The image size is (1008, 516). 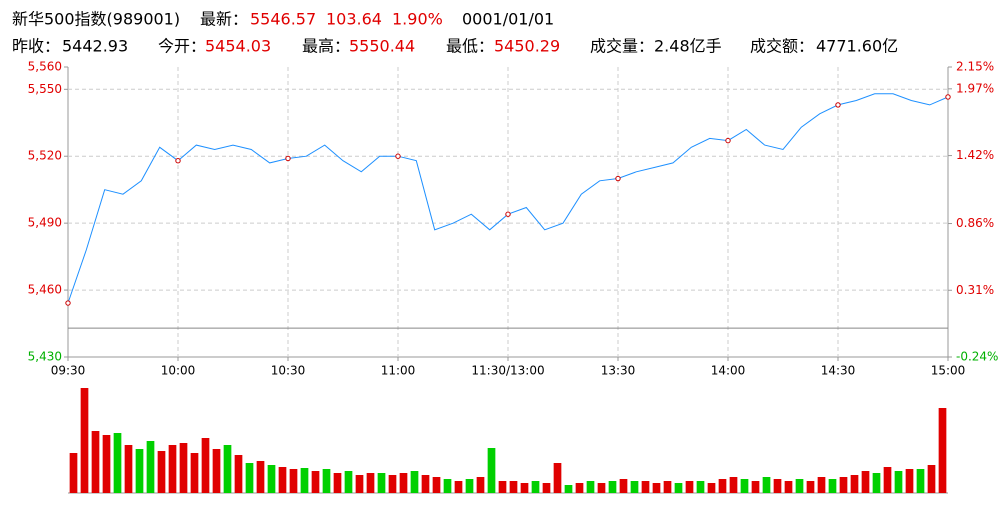 What do you see at coordinates (354, 19) in the screenshot?
I see `value: 103.64` at bounding box center [354, 19].